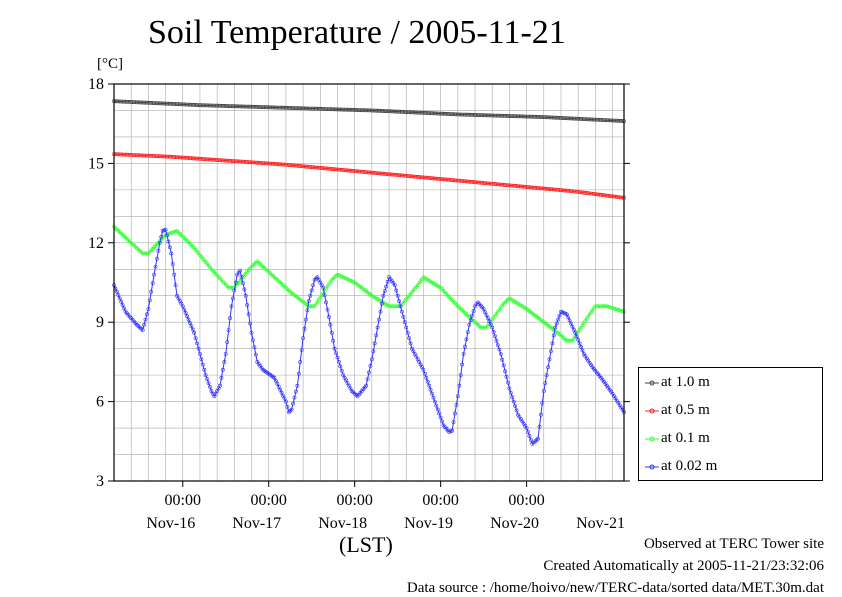  What do you see at coordinates (110, 64) in the screenshot?
I see `y-axis-unit: [°C]` at bounding box center [110, 64].